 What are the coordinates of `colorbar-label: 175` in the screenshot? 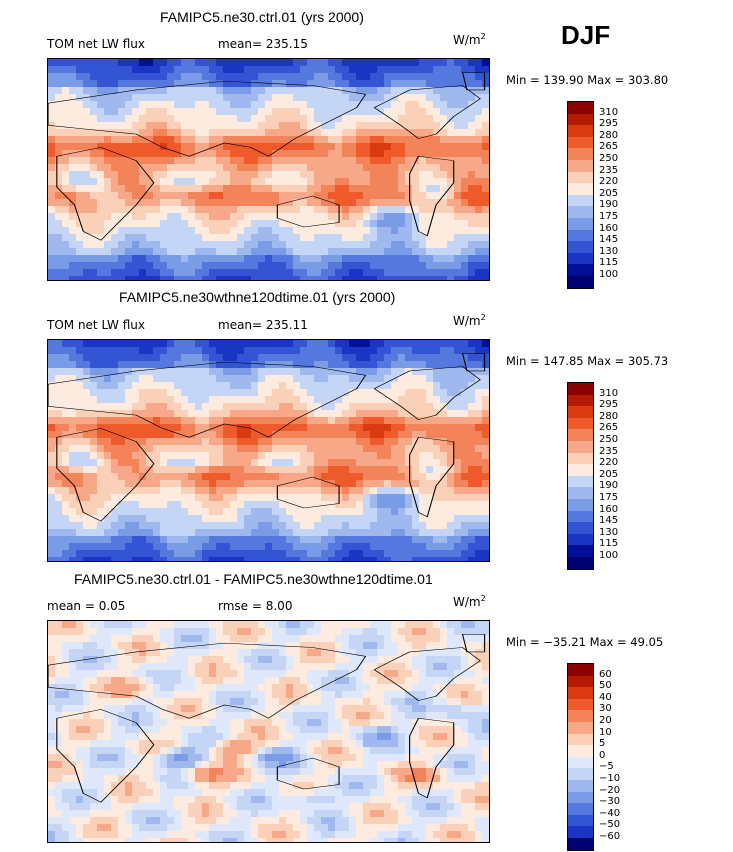 It's located at (609, 497).